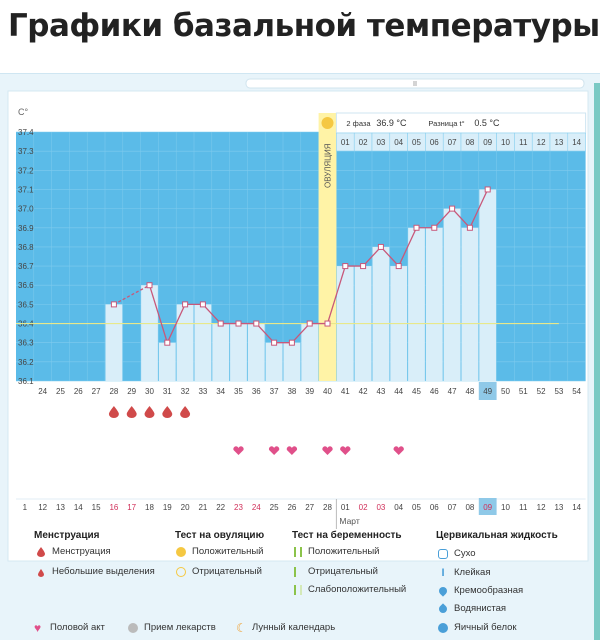 Image resolution: width=600 pixels, height=640 pixels. Describe the element at coordinates (238, 391) in the screenshot. I see `cycle-day-label: 35` at that location.